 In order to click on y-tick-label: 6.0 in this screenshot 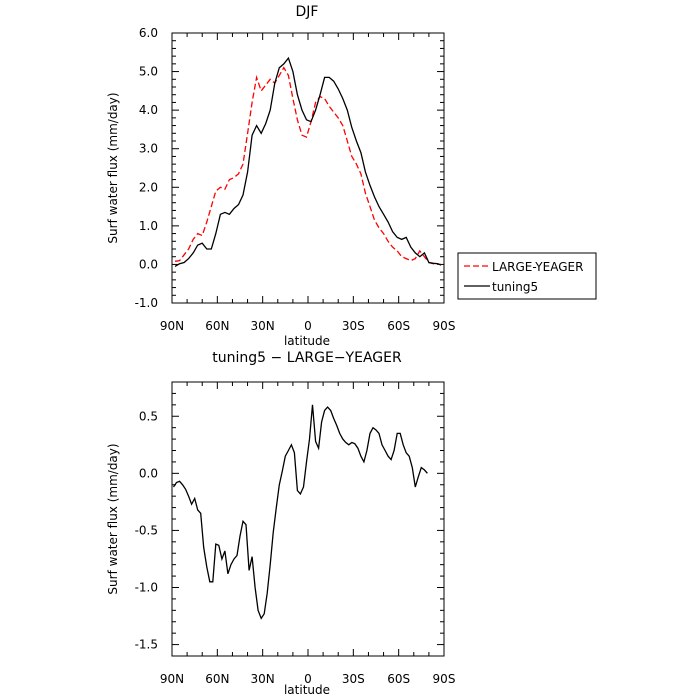, I will do `click(148, 33)`.